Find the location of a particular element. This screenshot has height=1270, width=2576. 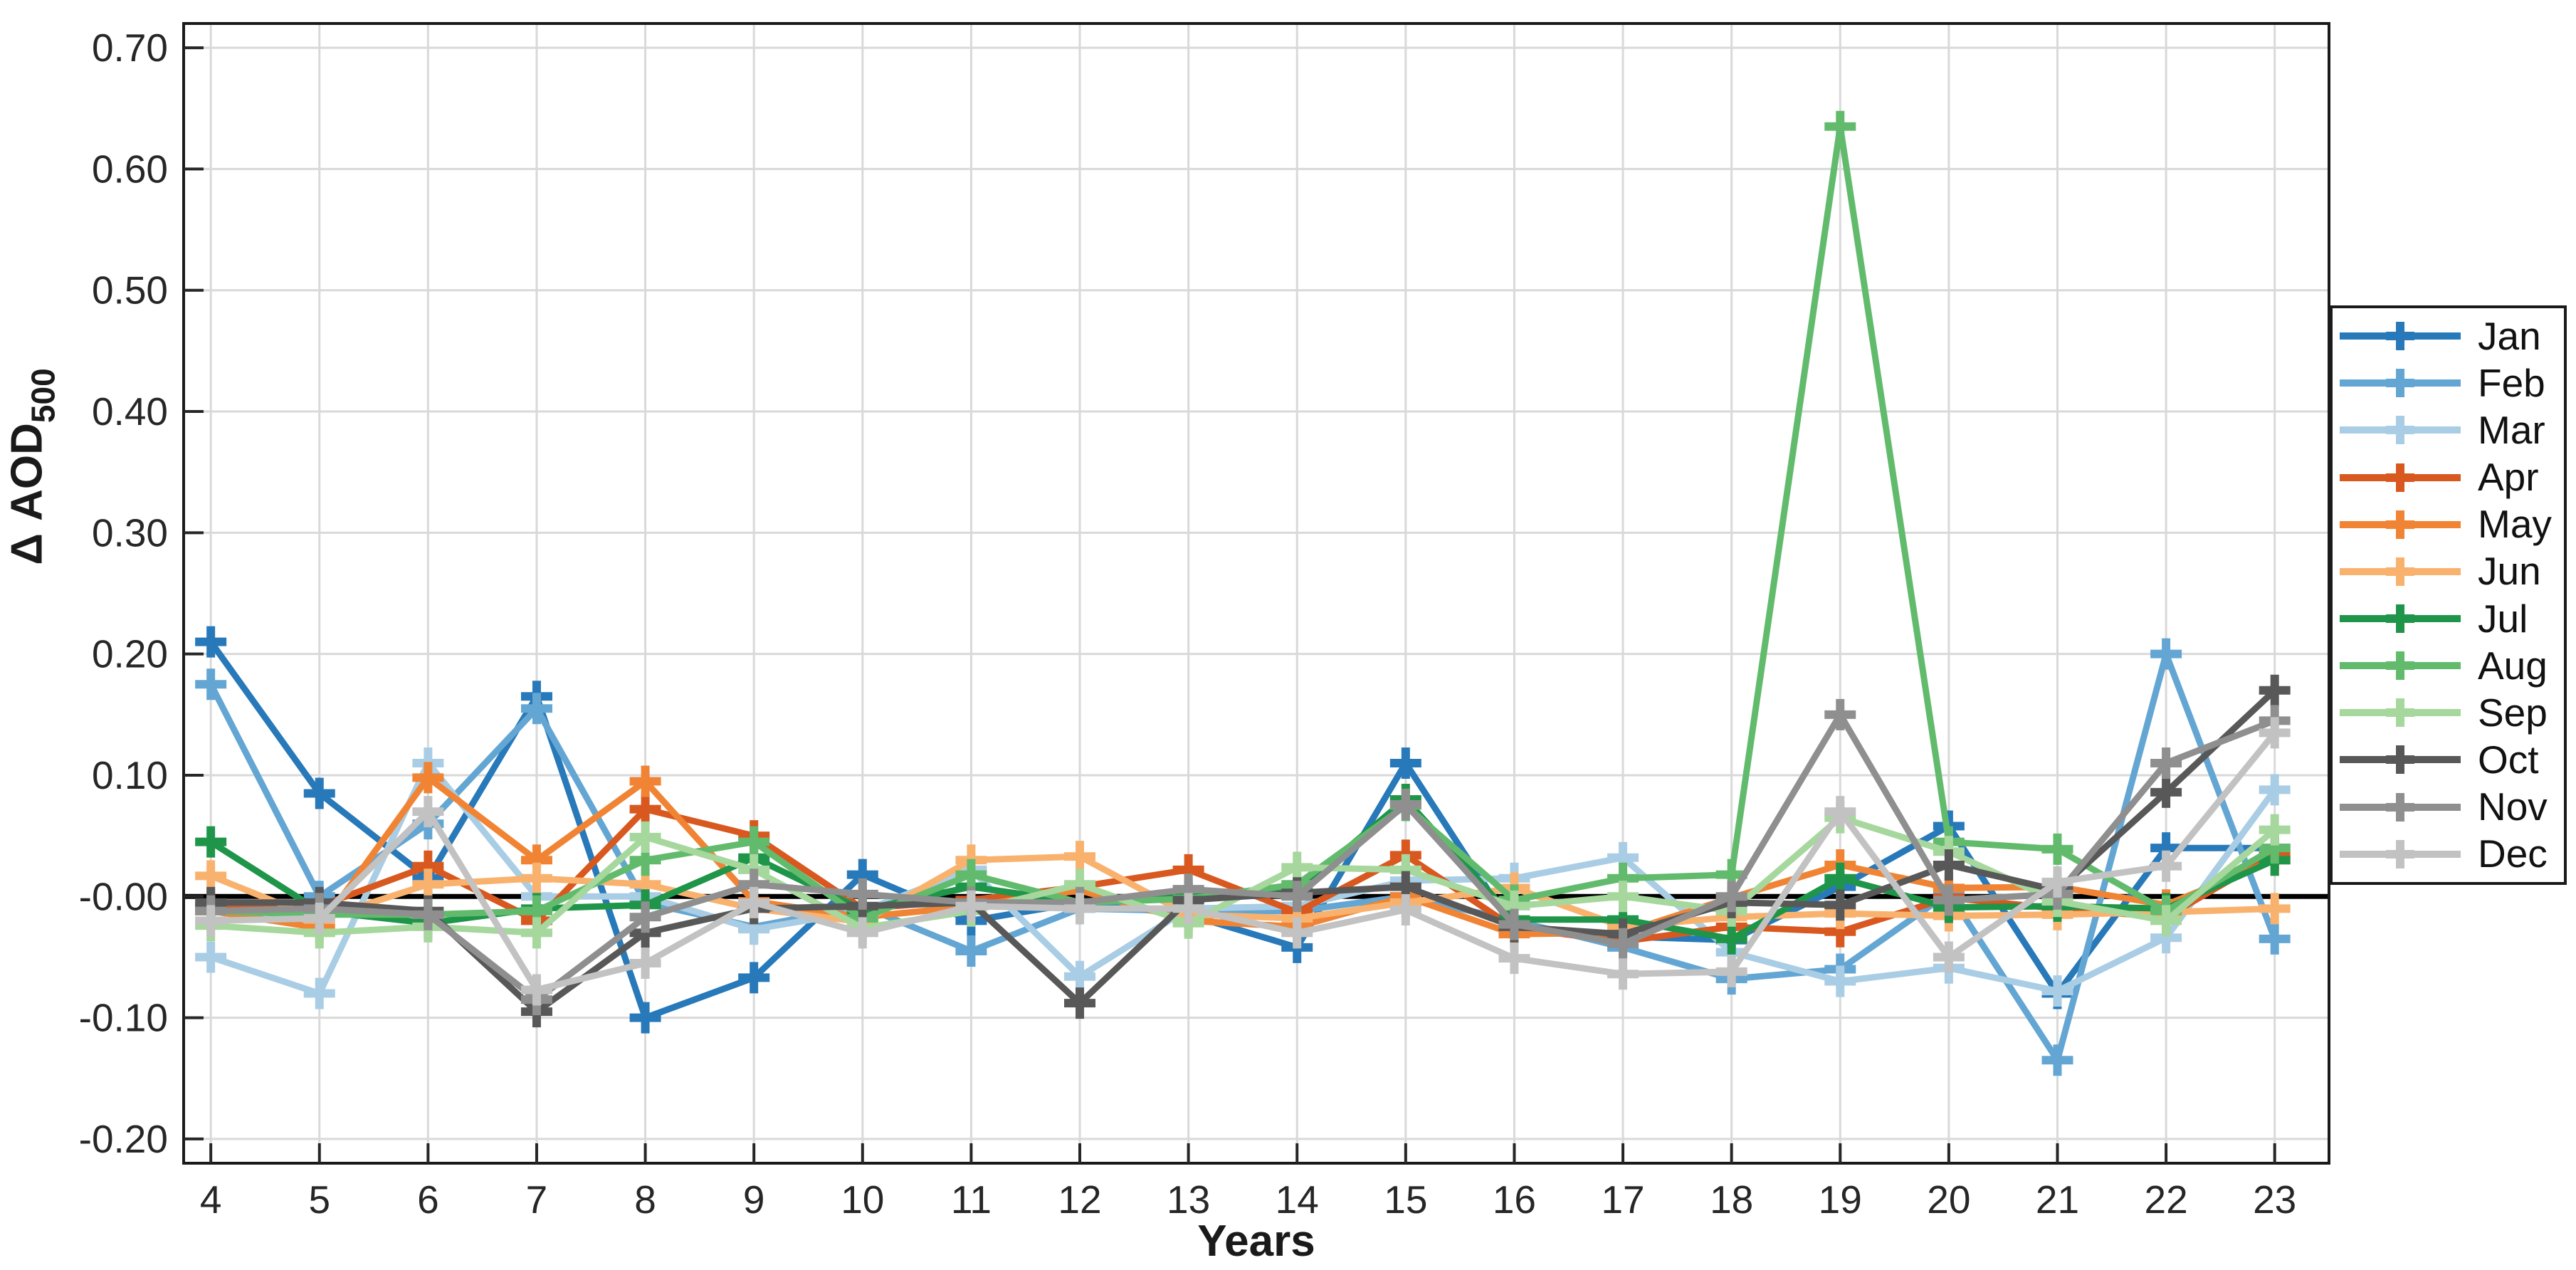

legend-item-sep: Sep is located at coordinates (2449, 713).